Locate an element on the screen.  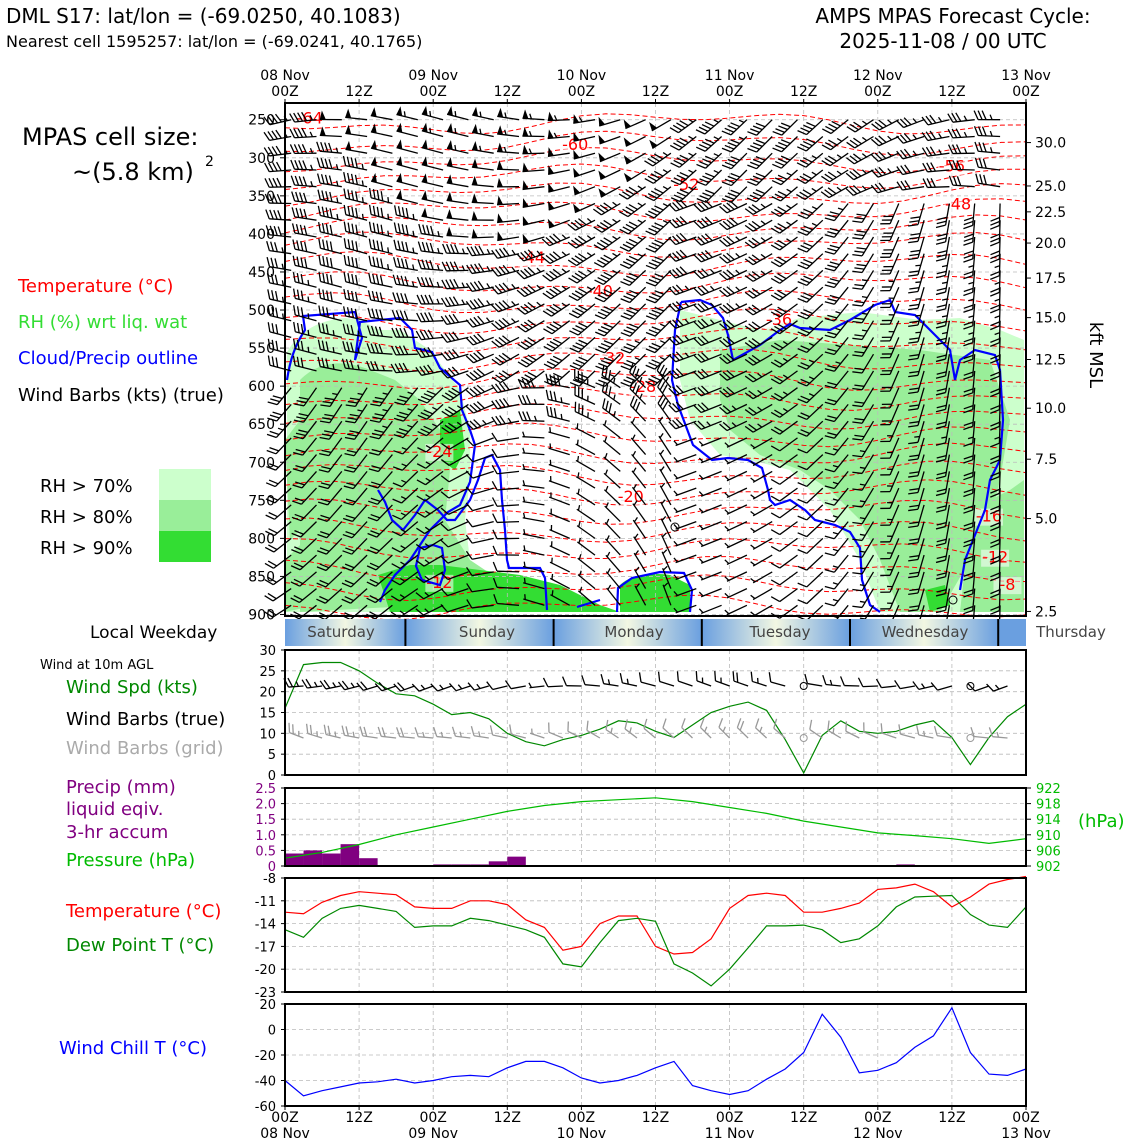
top-hour-label: 00Z is located at coordinates (432, 92).